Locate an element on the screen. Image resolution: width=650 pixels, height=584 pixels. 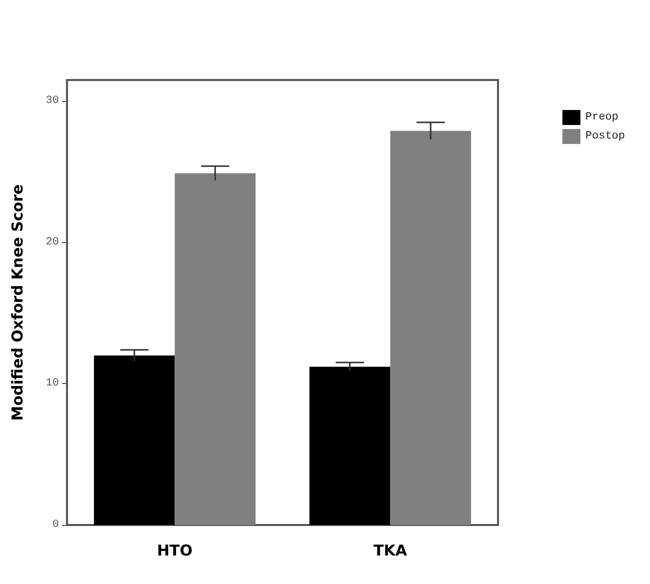
x-tick-label: HTO is located at coordinates (174, 551).